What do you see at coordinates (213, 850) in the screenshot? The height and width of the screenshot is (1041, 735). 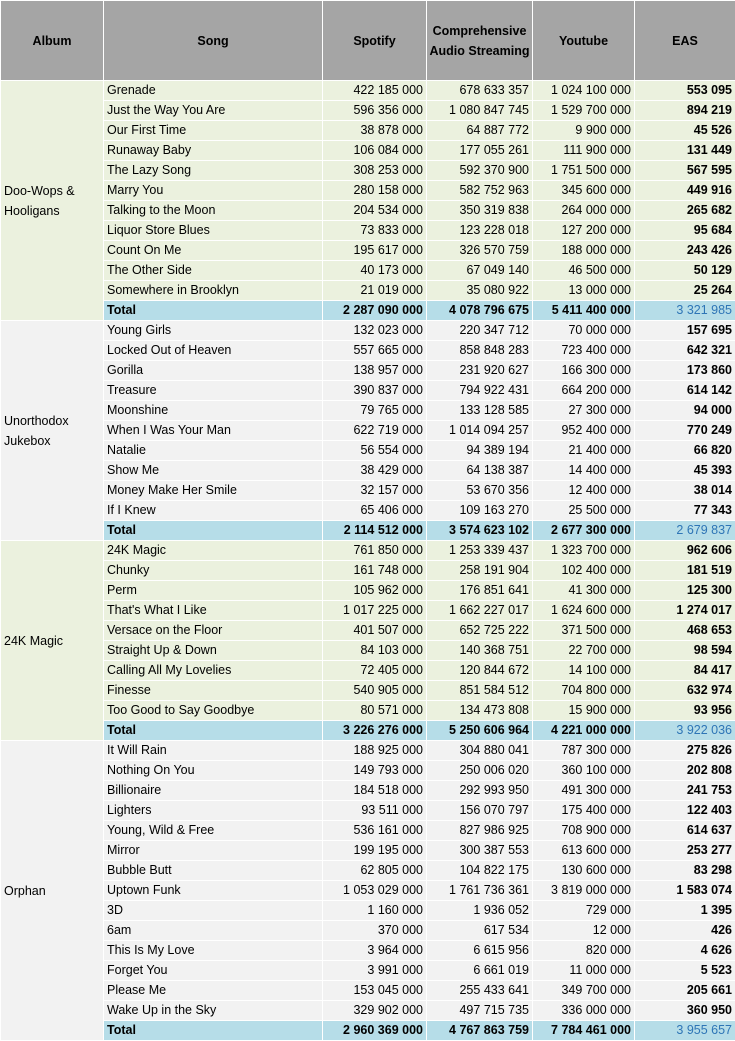 I see `song-cell: Mirror` at bounding box center [213, 850].